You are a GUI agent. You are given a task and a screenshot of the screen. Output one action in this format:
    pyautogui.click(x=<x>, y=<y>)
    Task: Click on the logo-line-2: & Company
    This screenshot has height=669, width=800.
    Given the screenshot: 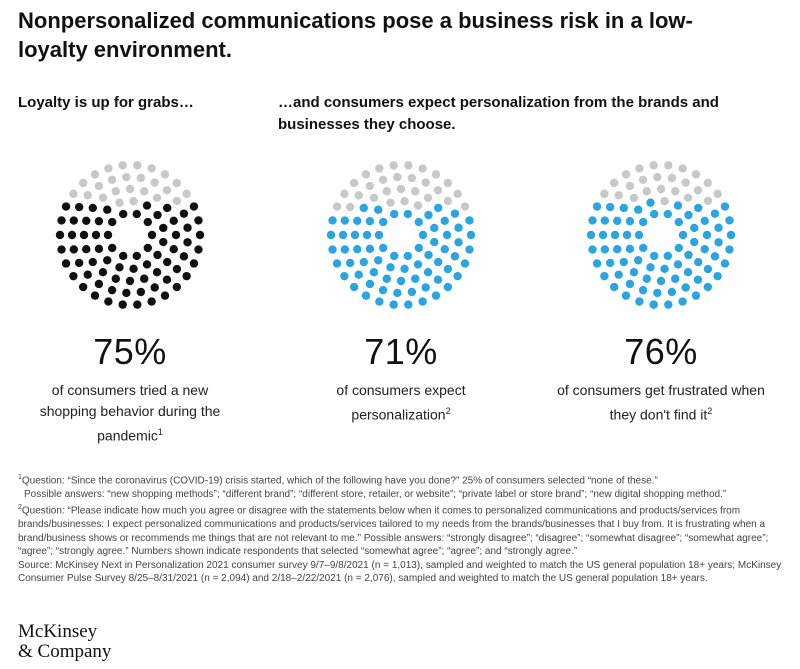 What is the action you would take?
    pyautogui.click(x=65, y=651)
    